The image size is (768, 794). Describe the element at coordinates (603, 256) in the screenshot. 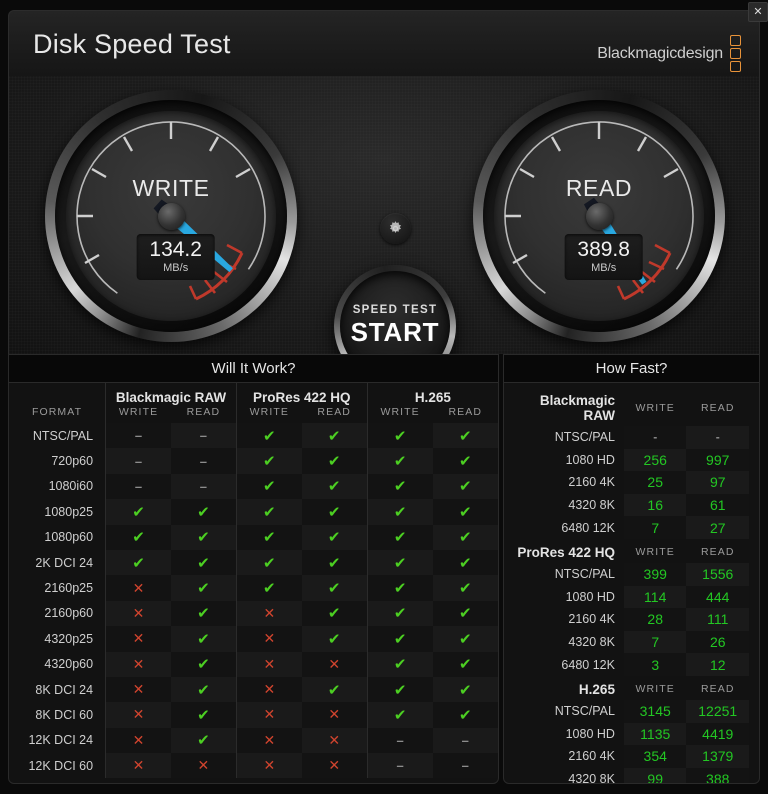

I see `read-readout: 389.8 MB/s` at that location.